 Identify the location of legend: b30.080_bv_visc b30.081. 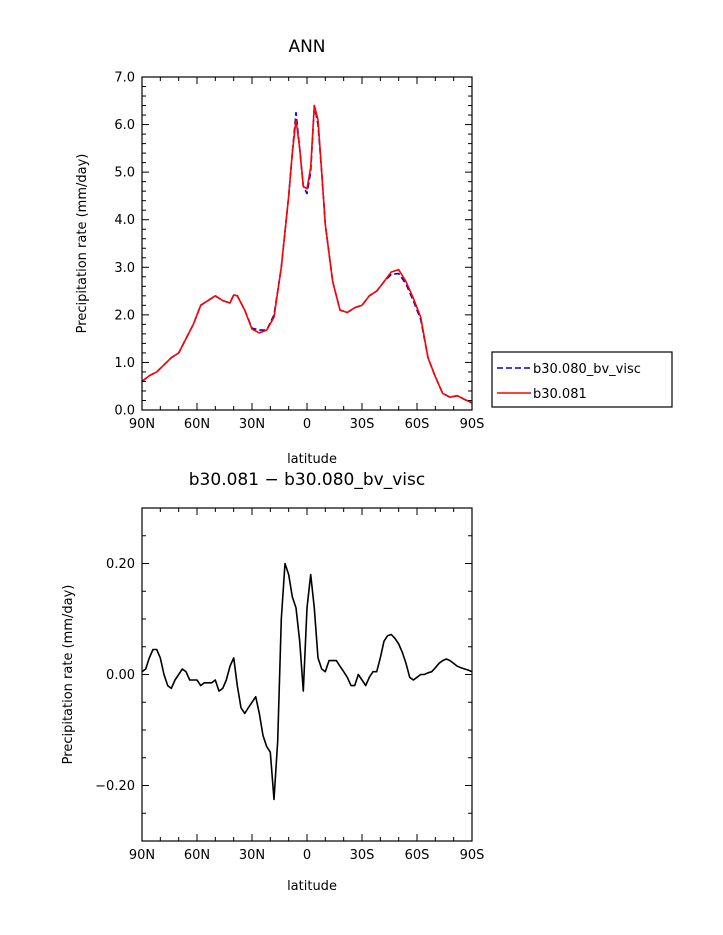
(582, 379).